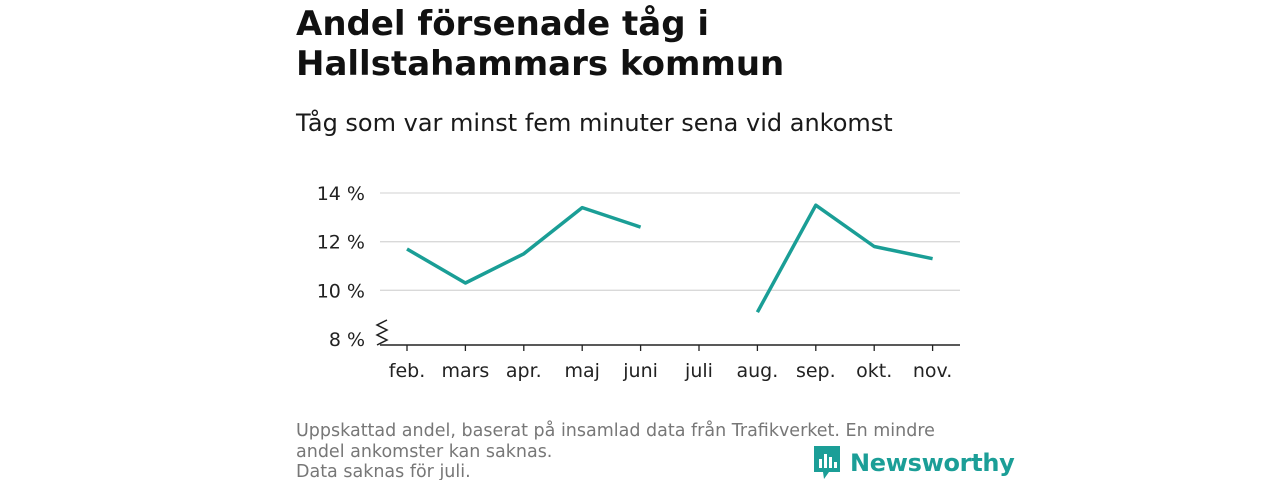  What do you see at coordinates (827, 462) in the screenshot?
I see `newsworthy-logo-icon` at bounding box center [827, 462].